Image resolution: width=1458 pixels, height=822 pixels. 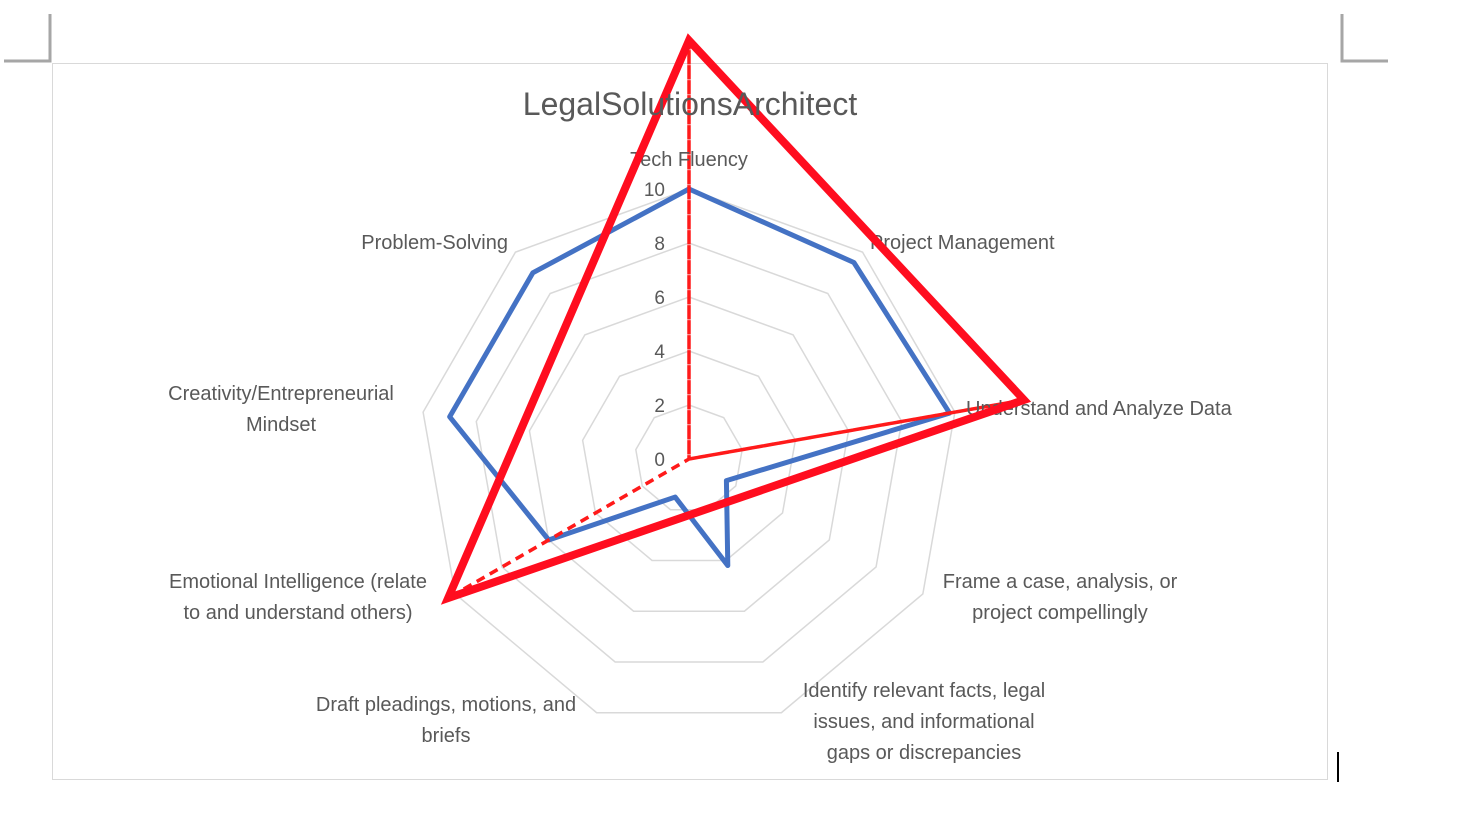 I want to click on axis-tick-label: 4, so click(x=659, y=352).